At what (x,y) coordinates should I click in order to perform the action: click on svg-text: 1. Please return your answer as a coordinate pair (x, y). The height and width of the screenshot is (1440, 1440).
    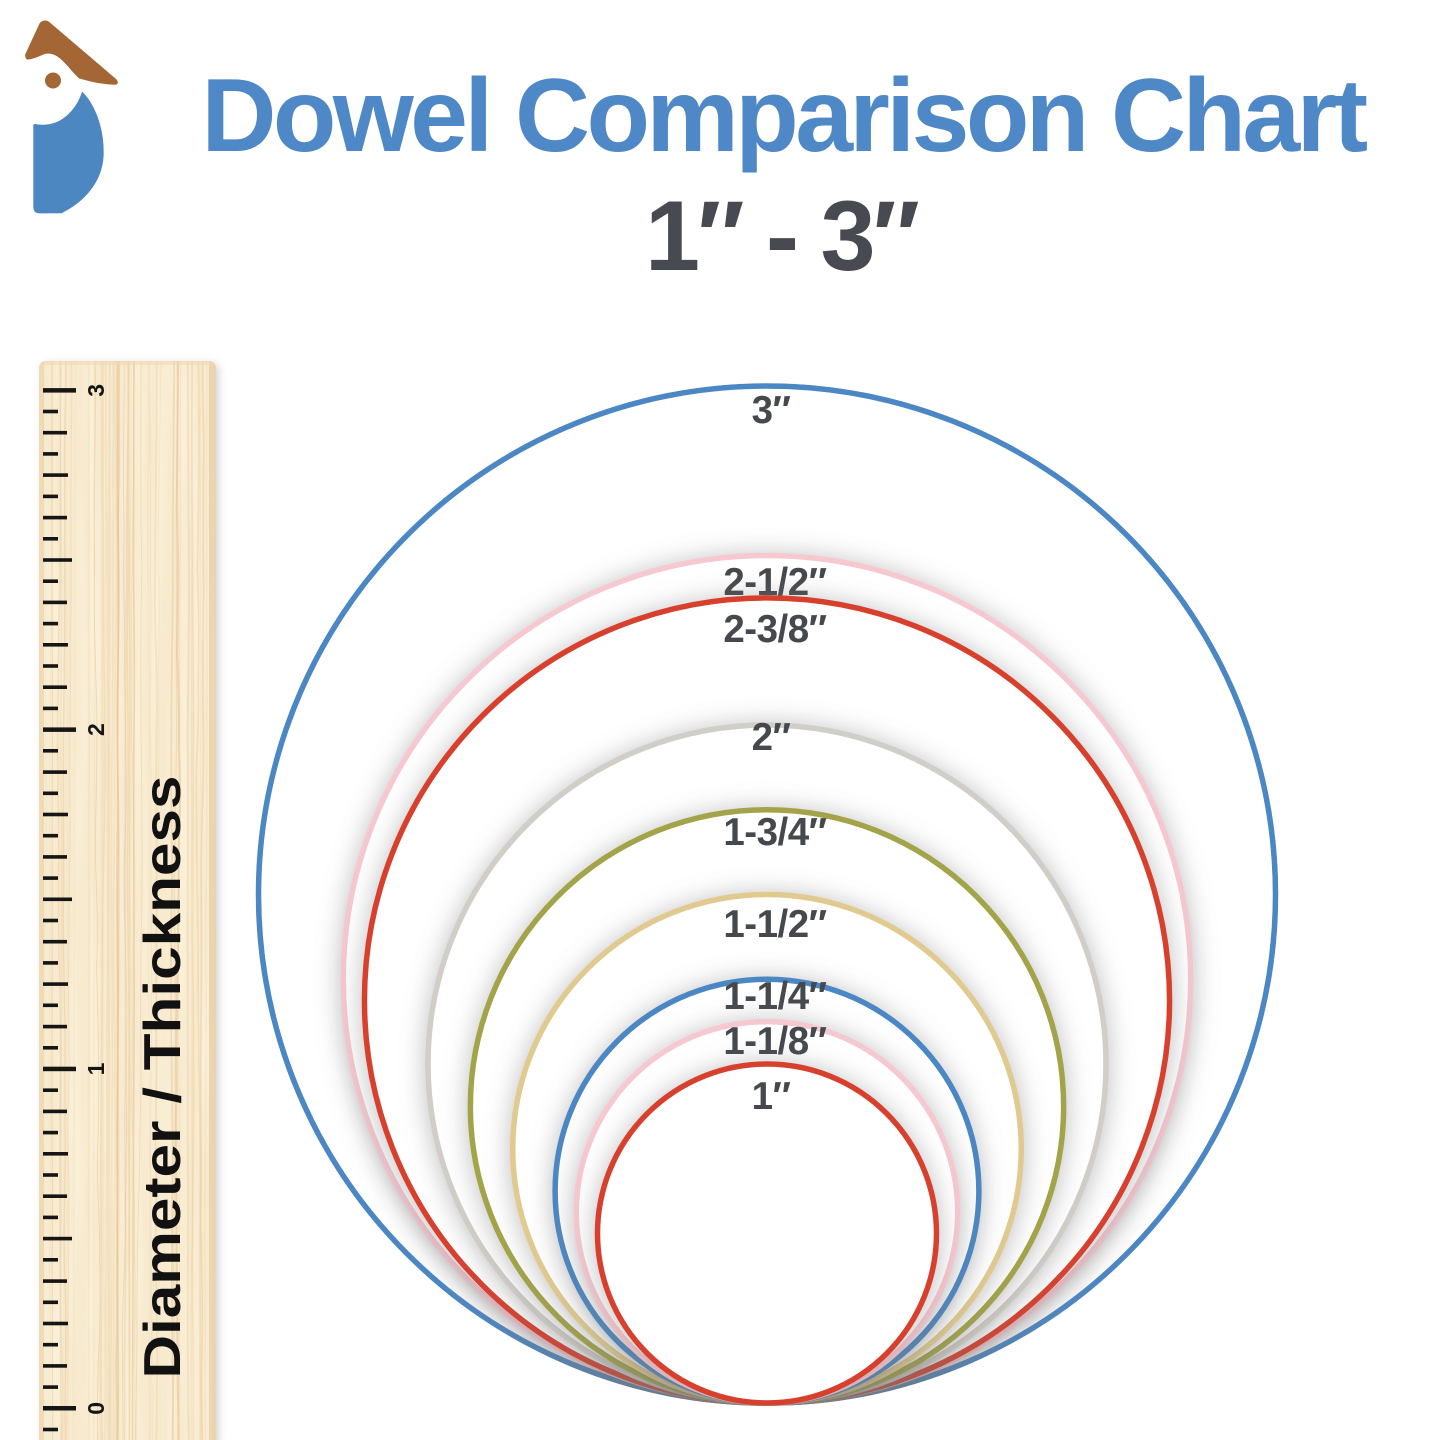
    Looking at the image, I should click on (96, 1068).